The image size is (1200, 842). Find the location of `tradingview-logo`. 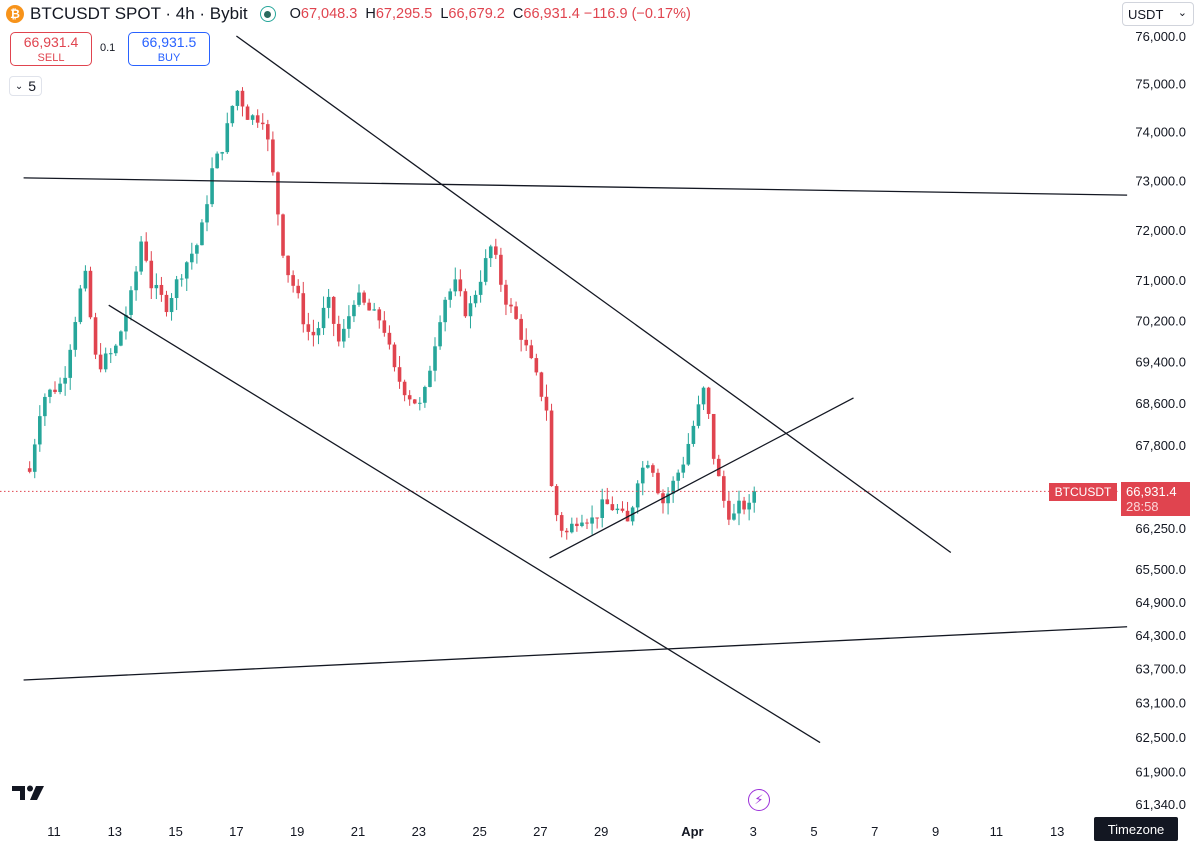

tradingview-logo is located at coordinates (29, 792).